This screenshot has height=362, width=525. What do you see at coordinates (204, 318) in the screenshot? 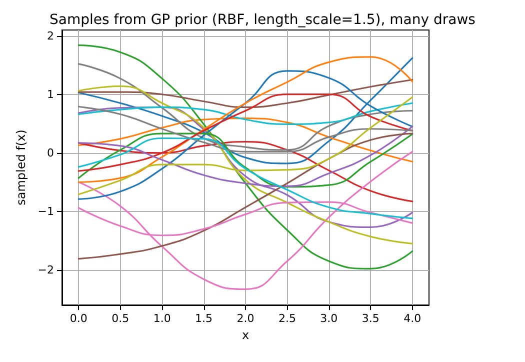
I see `x-tick-label: 1.5` at bounding box center [204, 318].